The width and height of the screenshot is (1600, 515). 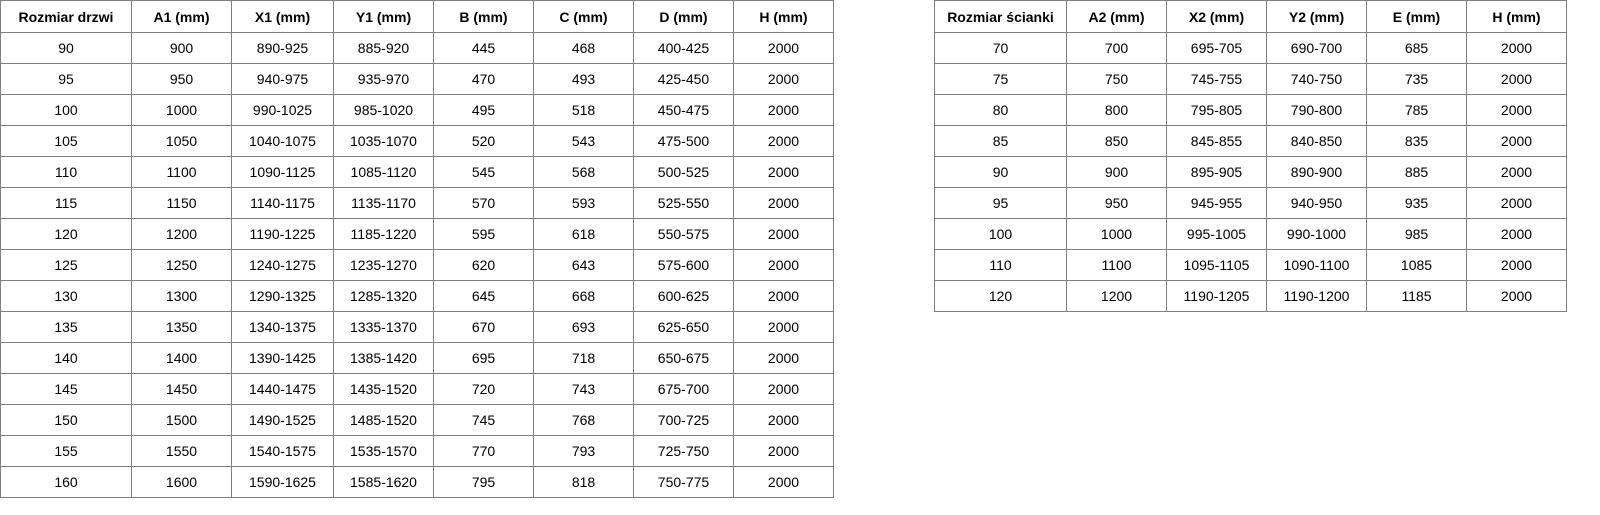 I want to click on table-cell: 1600, so click(x=181, y=482).